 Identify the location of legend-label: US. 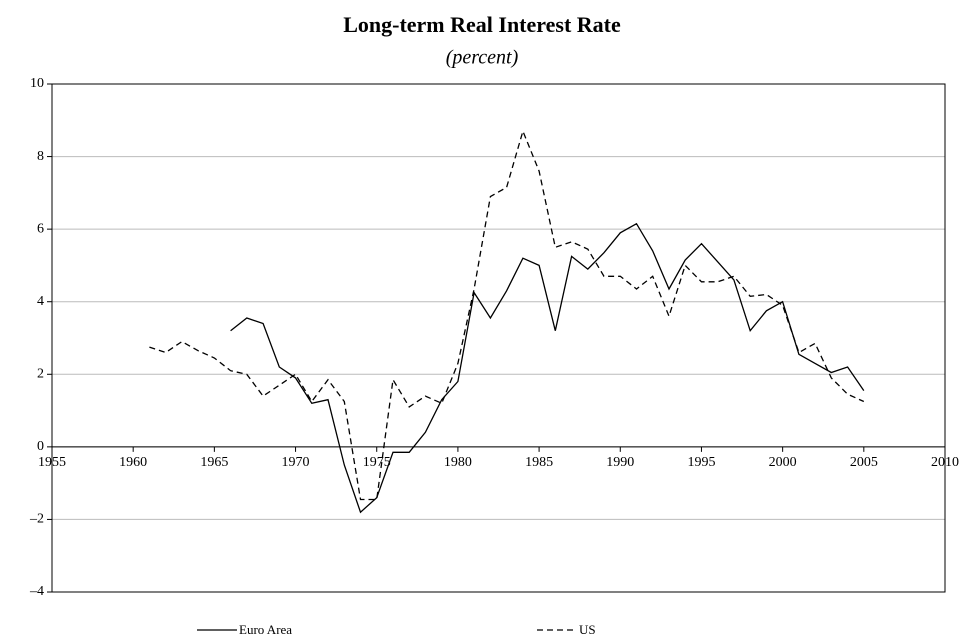
(587, 629).